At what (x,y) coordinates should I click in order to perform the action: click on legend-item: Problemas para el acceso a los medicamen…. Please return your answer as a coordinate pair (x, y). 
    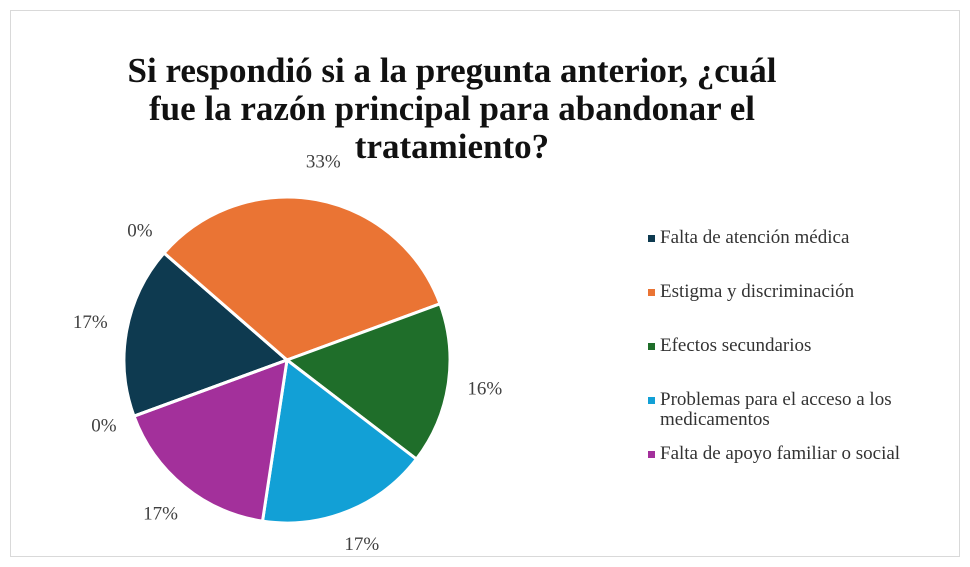
    Looking at the image, I should click on (808, 410).